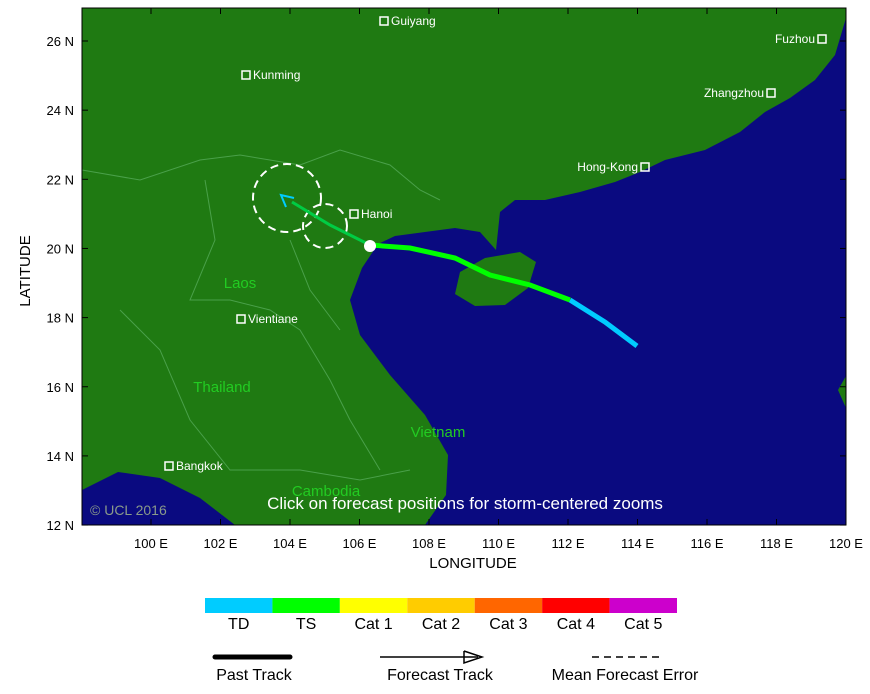 This screenshot has height=694, width=870. I want to click on current-position, so click(370, 246).